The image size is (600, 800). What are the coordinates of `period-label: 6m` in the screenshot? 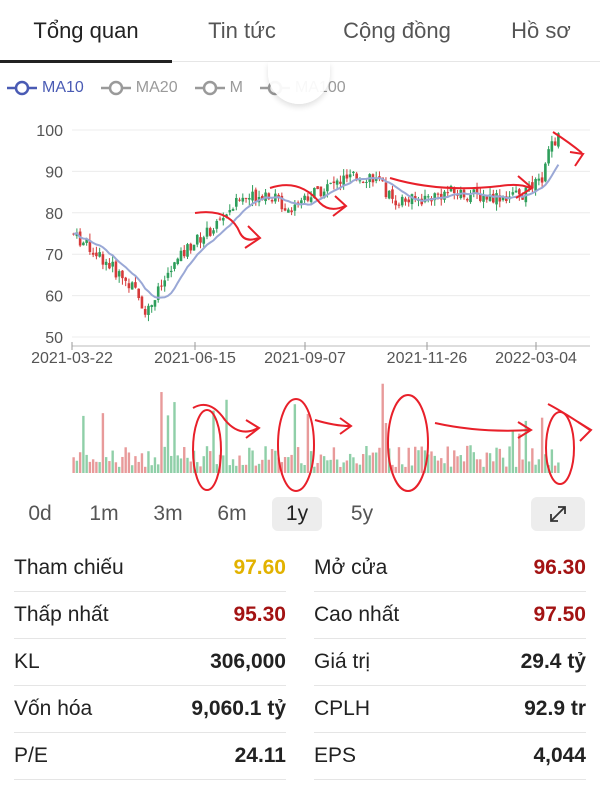 It's located at (232, 513).